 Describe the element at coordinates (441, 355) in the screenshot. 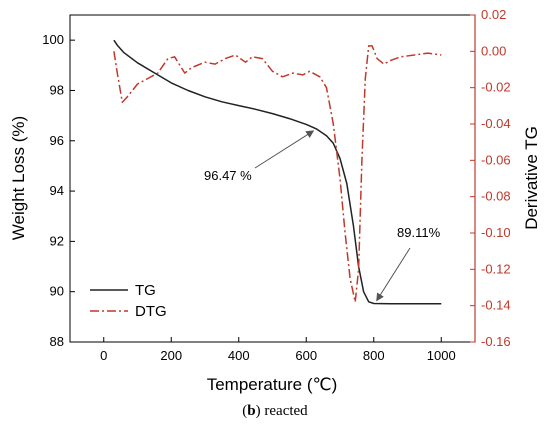

I see `x-tick-label: 1000` at that location.